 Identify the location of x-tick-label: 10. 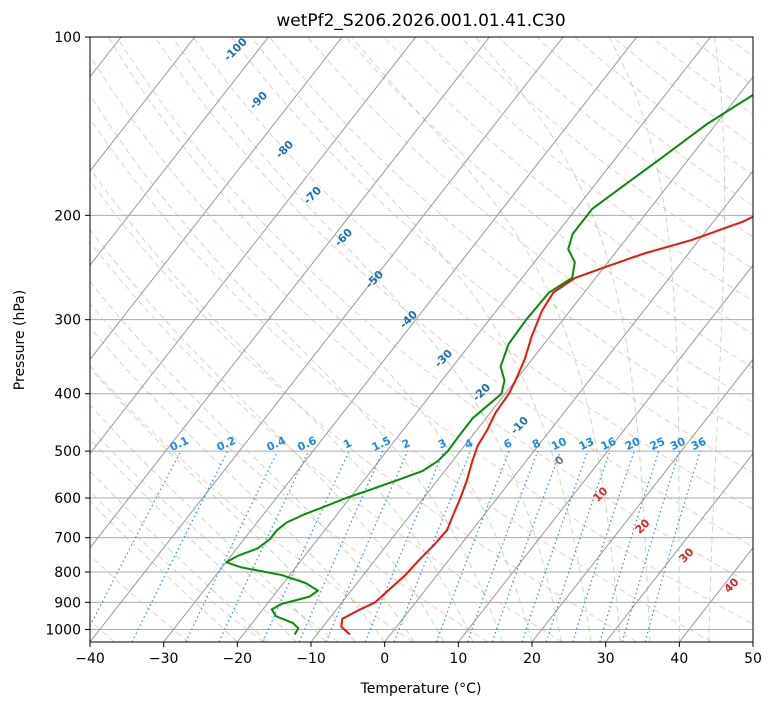
(458, 659).